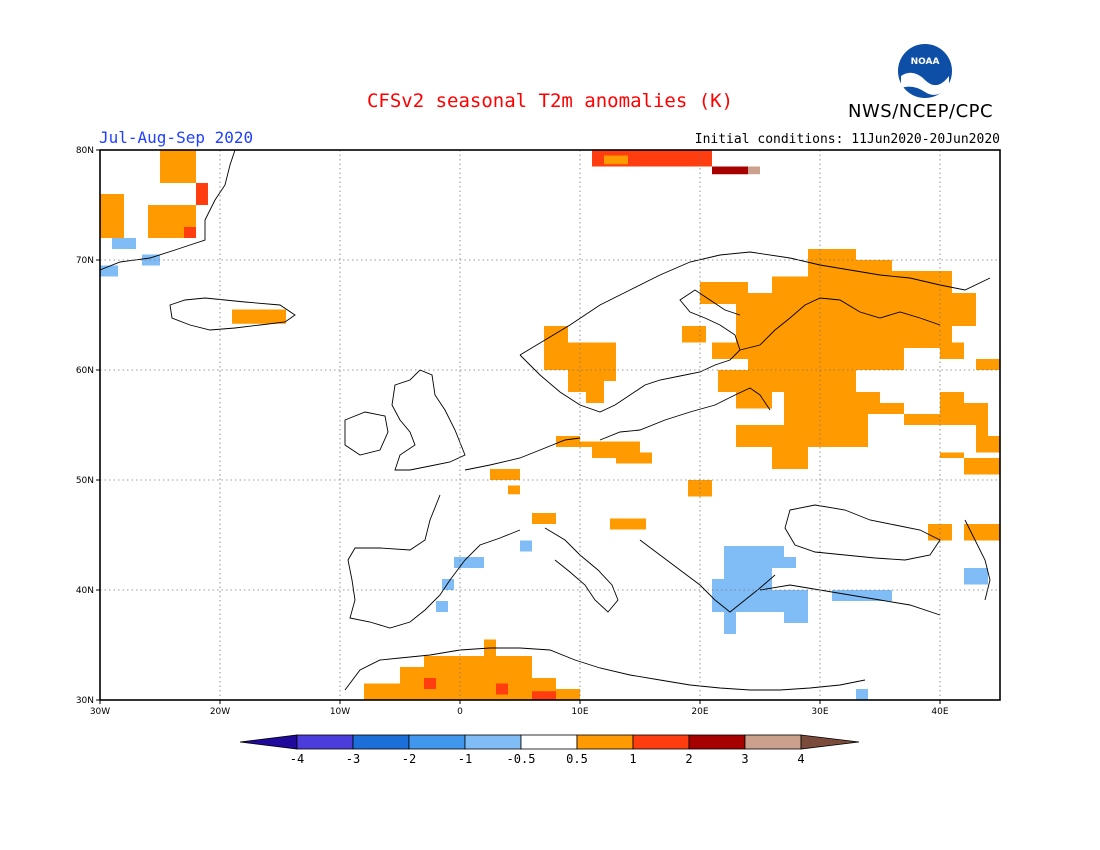 The height and width of the screenshot is (850, 1100). Describe the element at coordinates (353, 759) in the screenshot. I see `colorbar-label: -3` at that location.